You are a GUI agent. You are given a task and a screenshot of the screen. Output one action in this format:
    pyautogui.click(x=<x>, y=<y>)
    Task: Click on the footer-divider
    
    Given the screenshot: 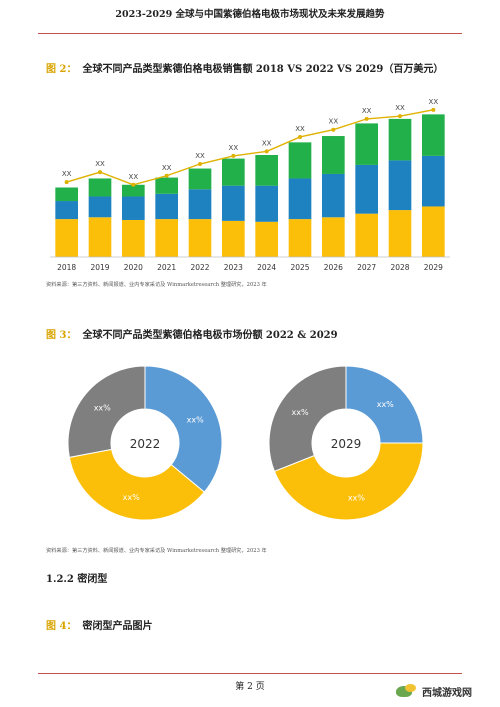 What is the action you would take?
    pyautogui.click(x=250, y=673)
    